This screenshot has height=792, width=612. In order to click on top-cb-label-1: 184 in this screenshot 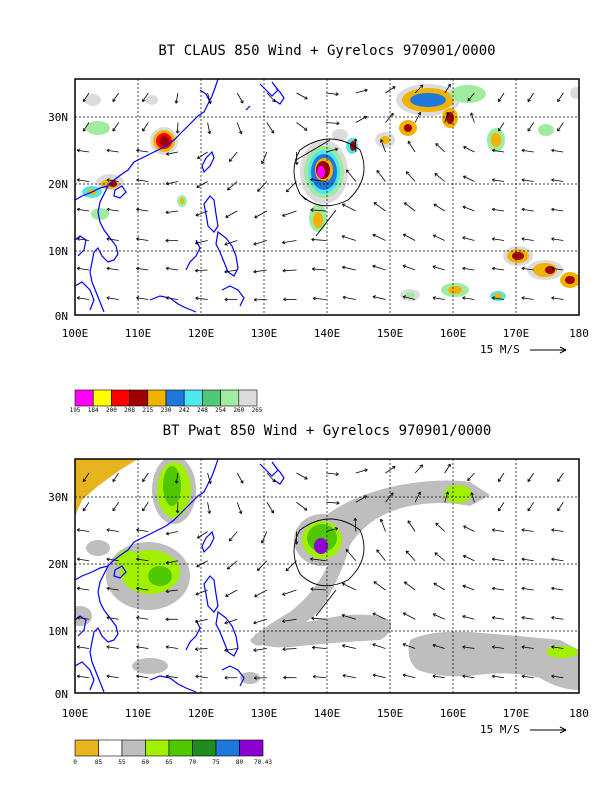, I will do `click(93, 410)`.